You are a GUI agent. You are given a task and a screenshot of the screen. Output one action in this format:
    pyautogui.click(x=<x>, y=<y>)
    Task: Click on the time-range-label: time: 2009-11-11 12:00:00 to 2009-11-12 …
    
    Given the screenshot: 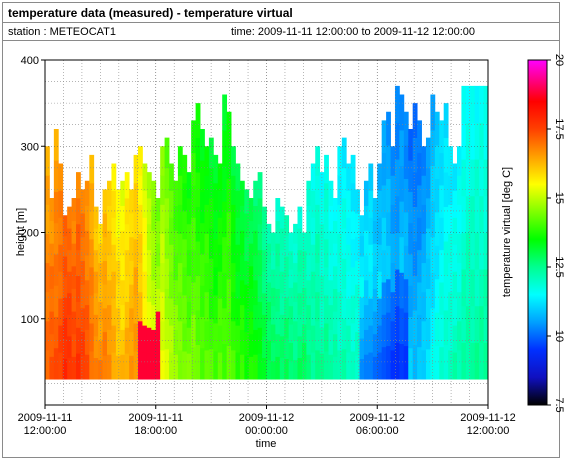 What is the action you would take?
    pyautogui.click(x=353, y=32)
    